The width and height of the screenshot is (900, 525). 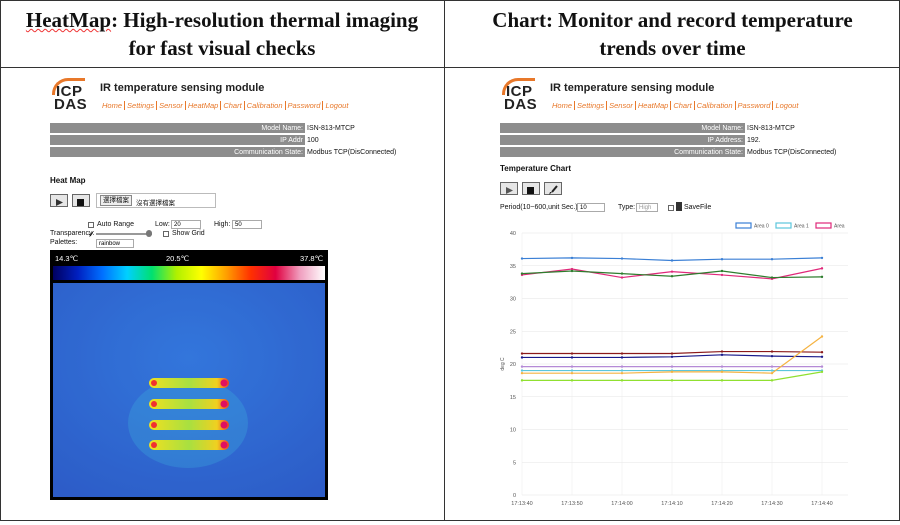 What do you see at coordinates (650, 140) in the screenshot?
I see `info-row: IP Address: 192.` at bounding box center [650, 140].